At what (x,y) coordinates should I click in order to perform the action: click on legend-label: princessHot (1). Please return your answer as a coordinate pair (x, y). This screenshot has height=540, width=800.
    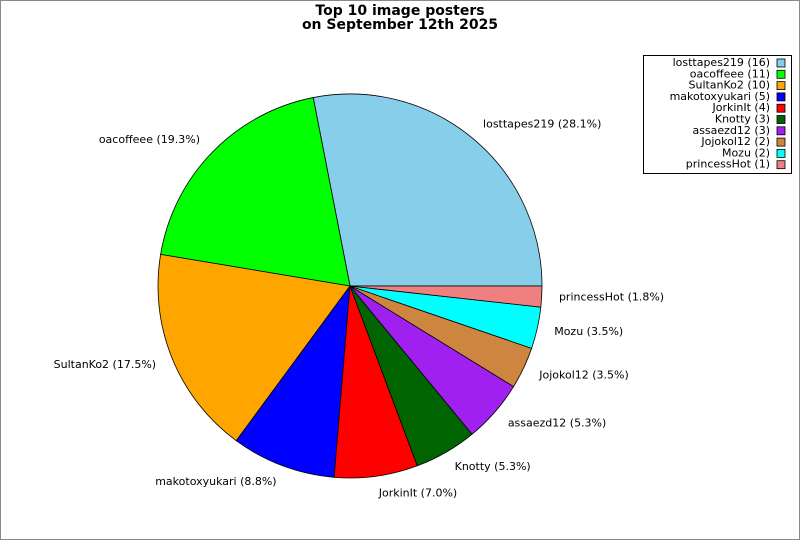
    Looking at the image, I should click on (728, 164).